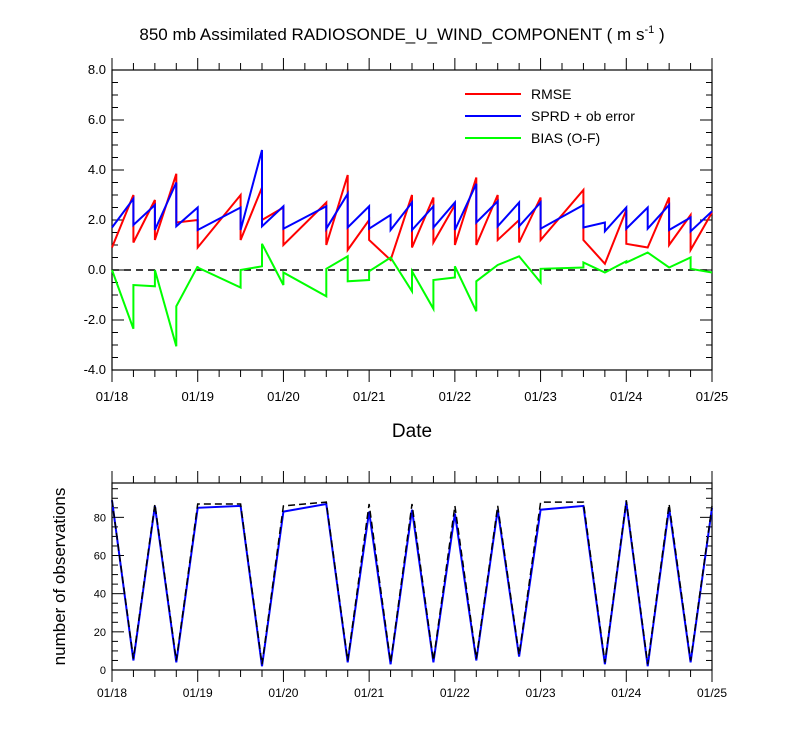 Image resolution: width=800 pixels, height=750 pixels. What do you see at coordinates (103, 671) in the screenshot?
I see `y-tick-label: 0` at bounding box center [103, 671].